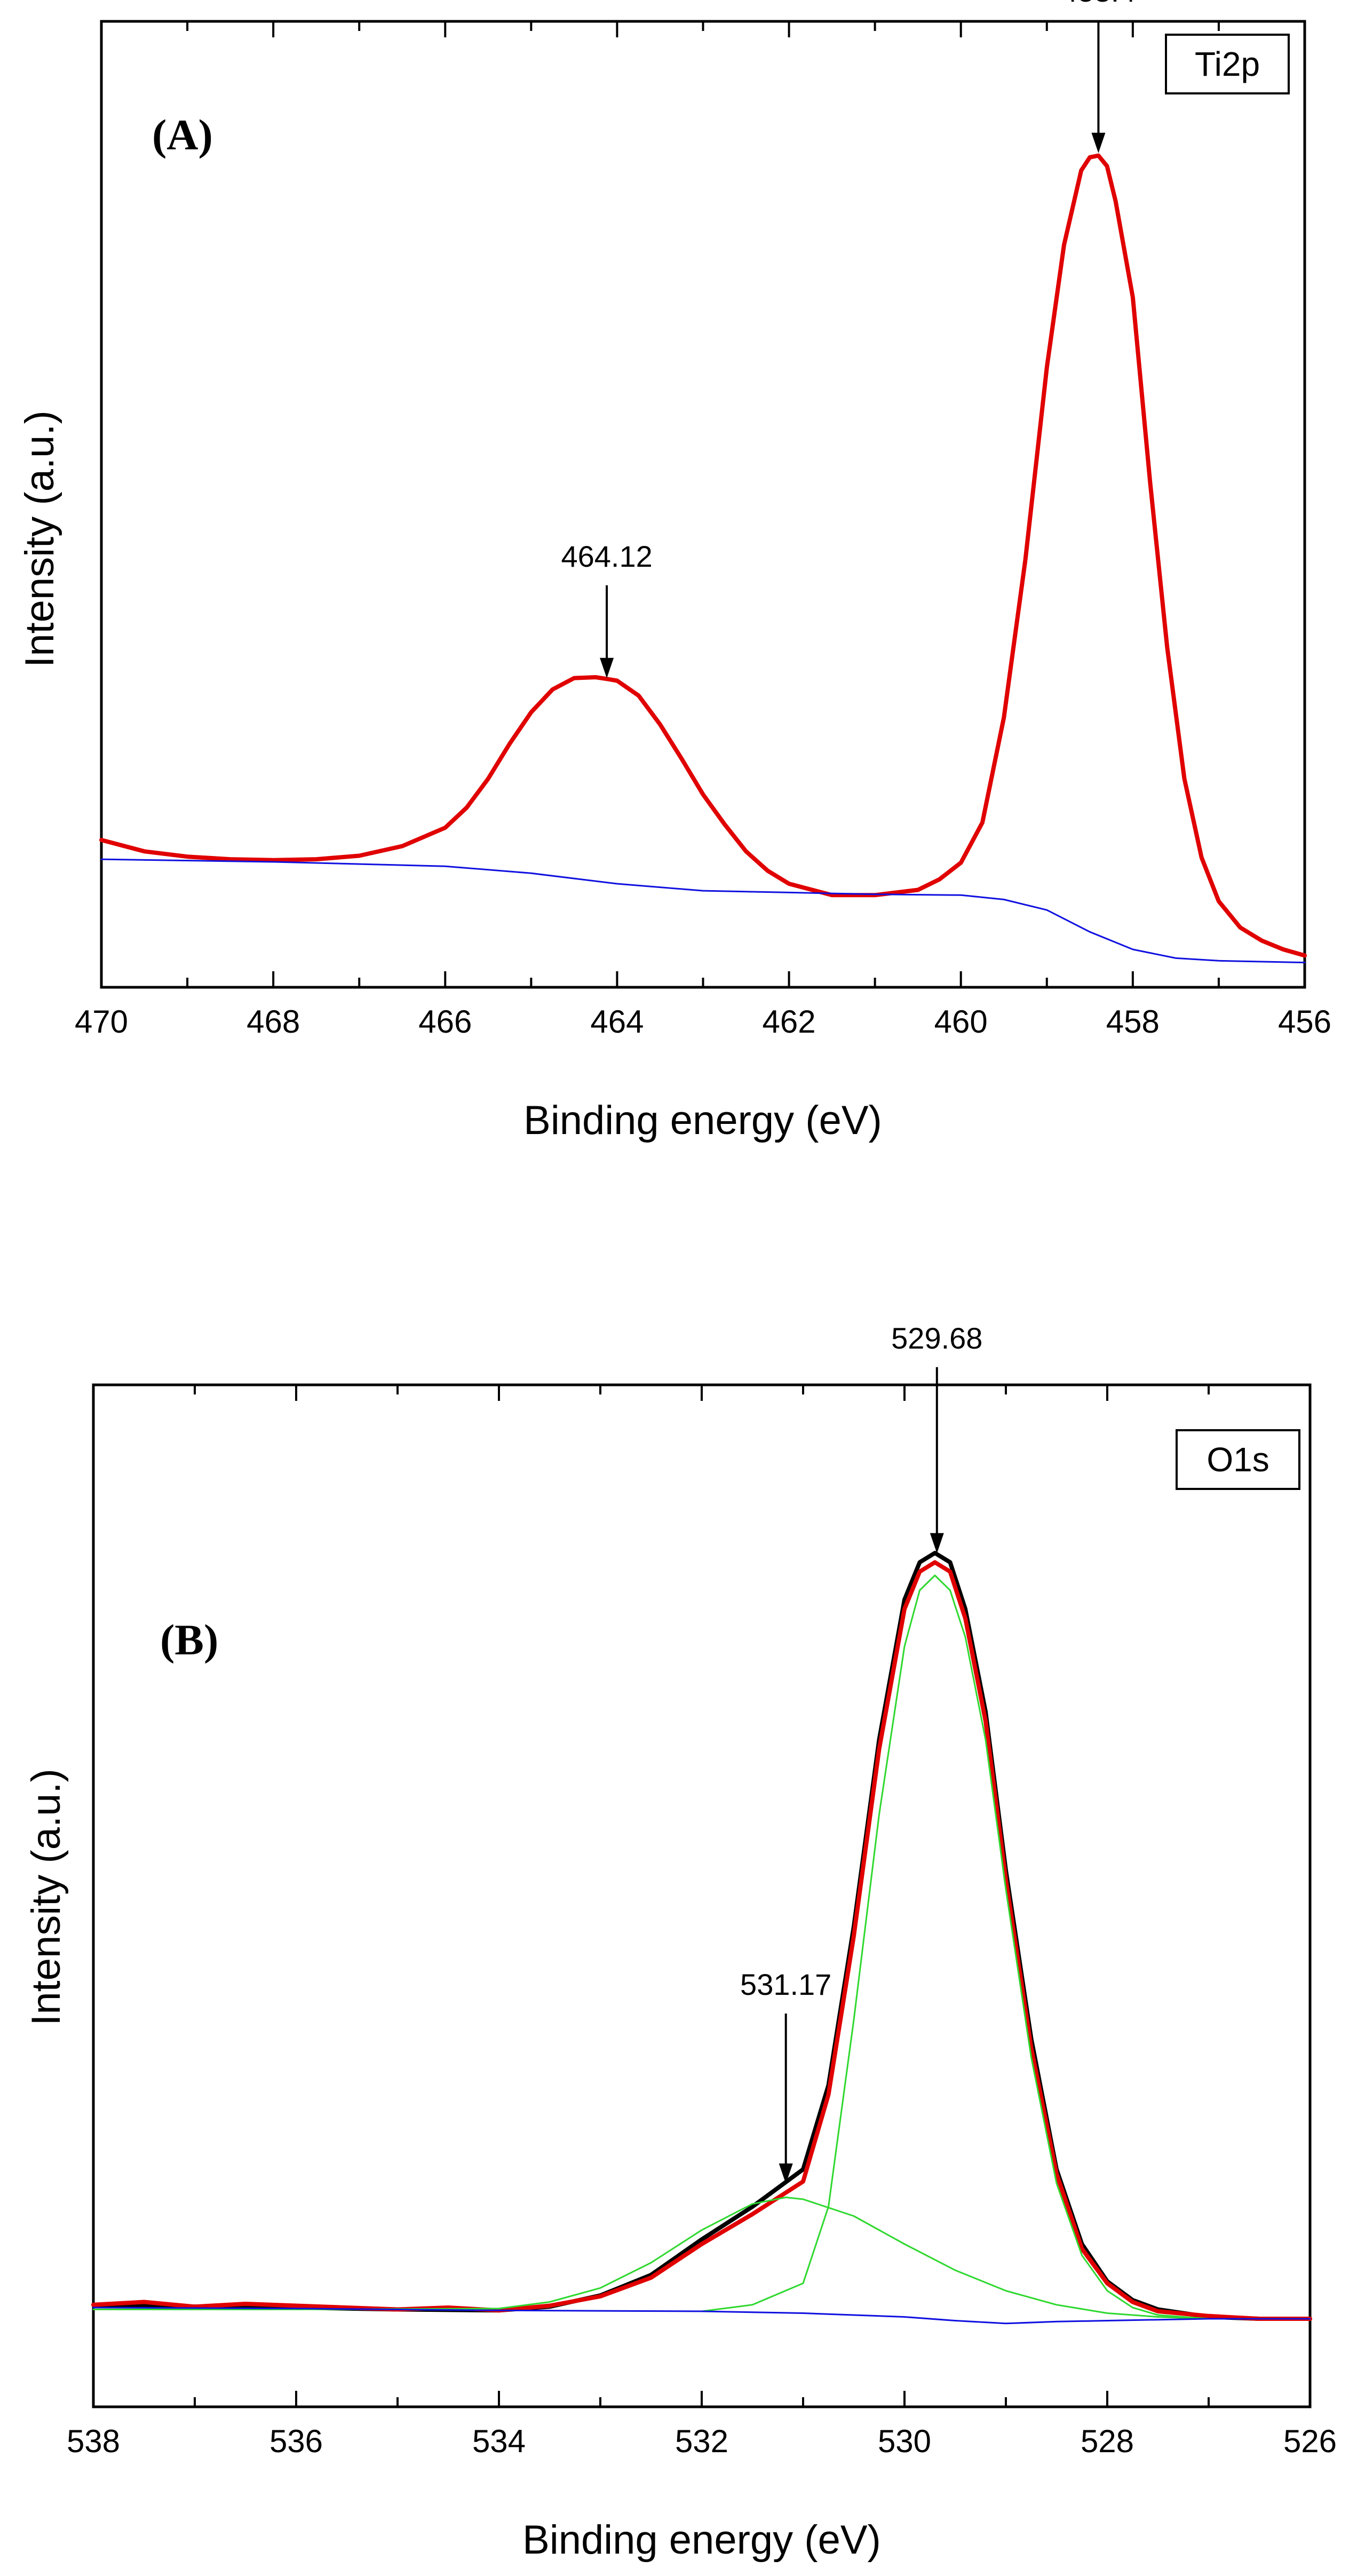 This screenshot has height=2576, width=1365. What do you see at coordinates (1099, 4) in the screenshot?
I see `panel-a-annotation-label: 458.4` at bounding box center [1099, 4].